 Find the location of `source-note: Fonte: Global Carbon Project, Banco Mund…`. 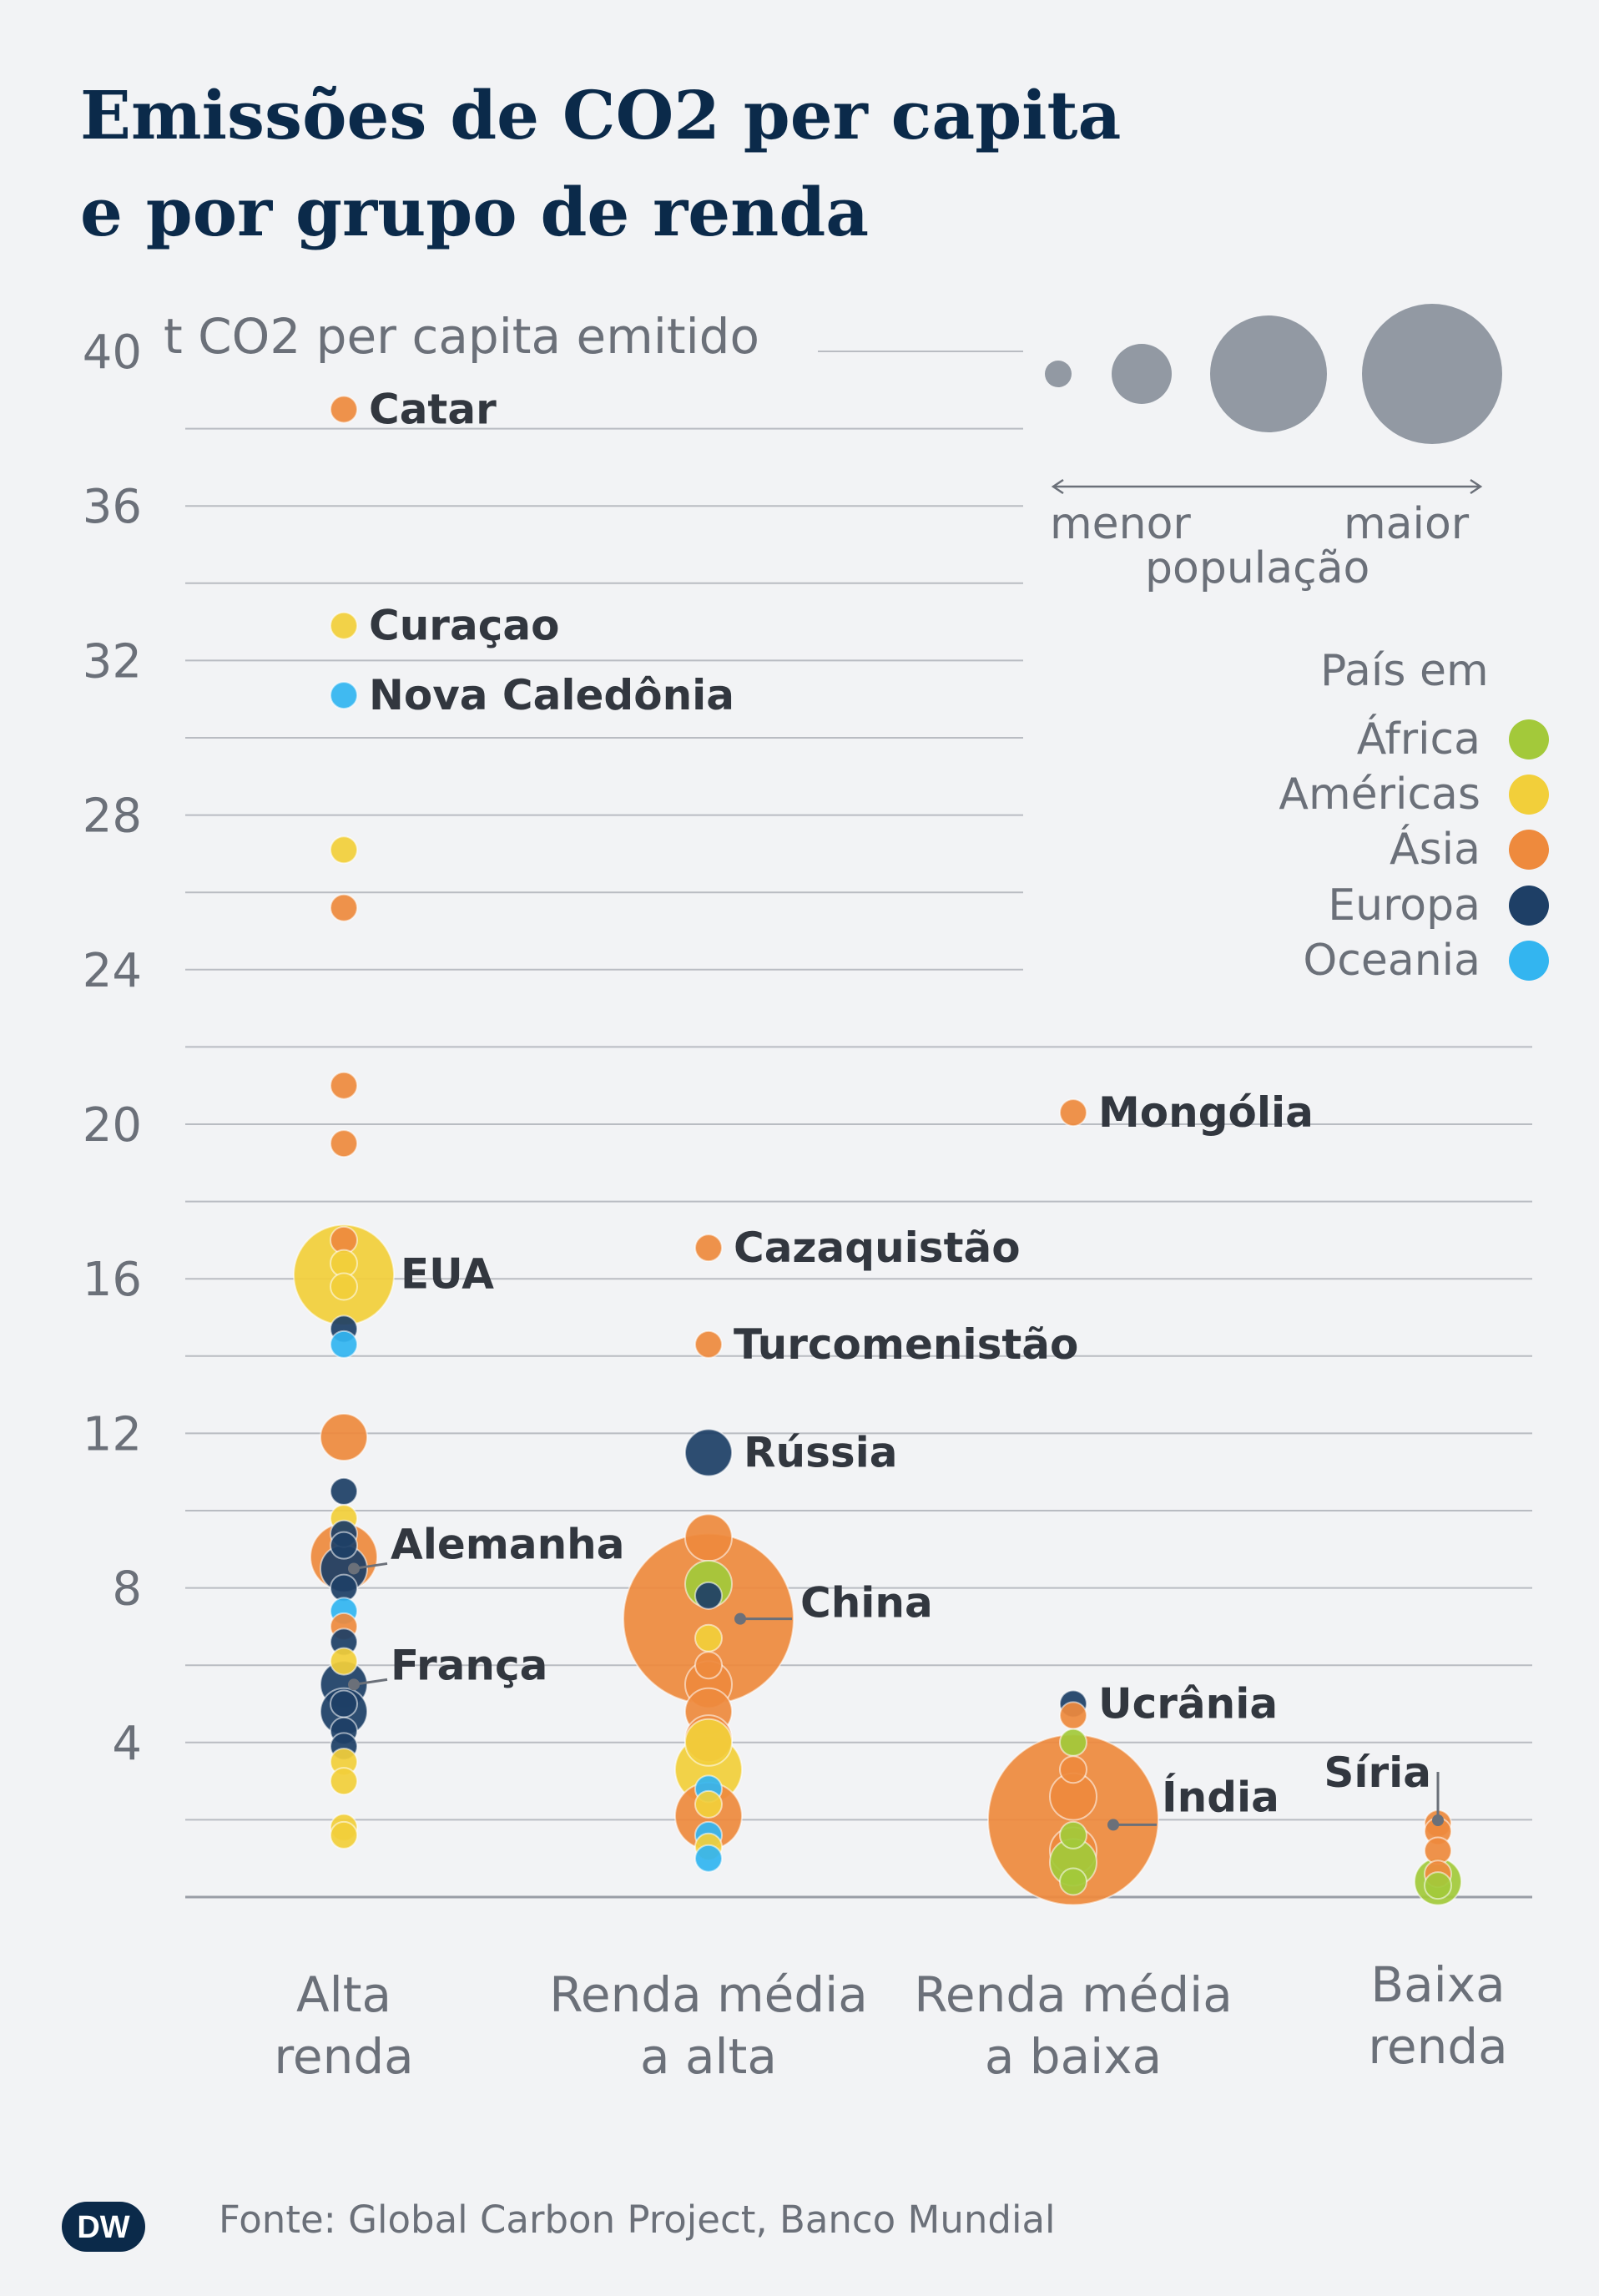

source-note: Fonte: Global Carbon Project, Banco Mund… is located at coordinates (637, 2220).